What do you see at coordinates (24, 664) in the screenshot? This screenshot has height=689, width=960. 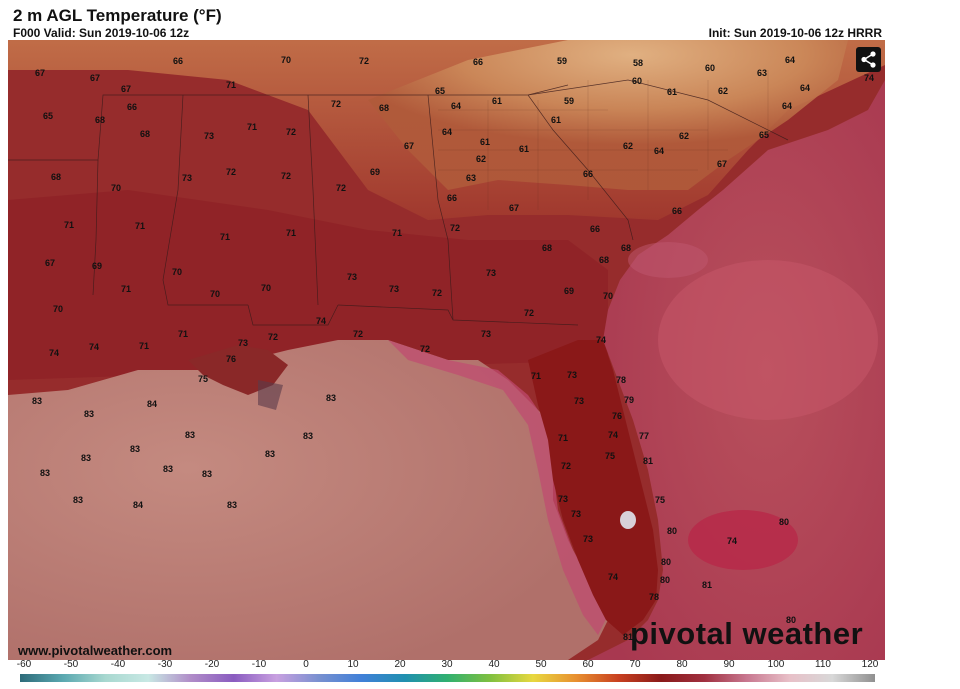 I see `colorbar-tick: -60` at bounding box center [24, 664].